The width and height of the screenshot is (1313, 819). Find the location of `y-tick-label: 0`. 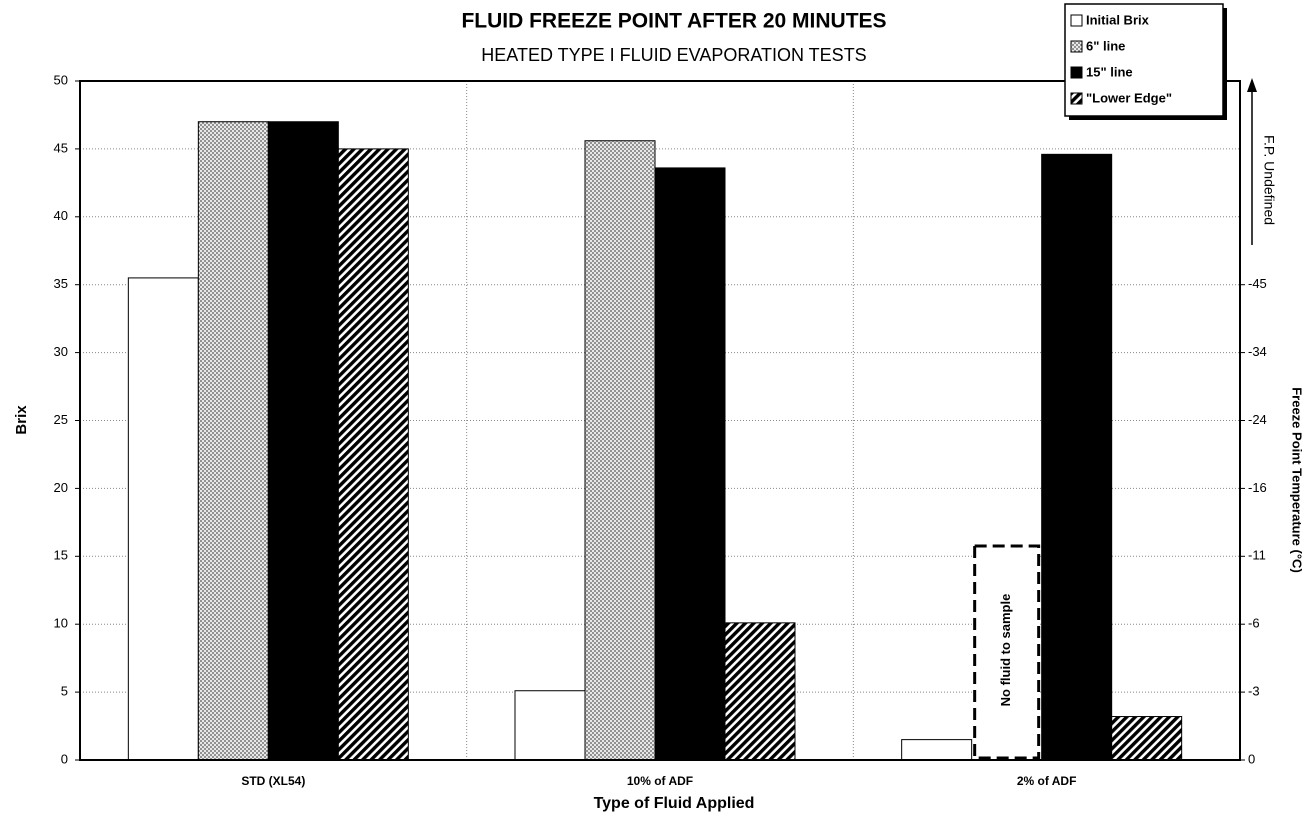

y-tick-label: 0 is located at coordinates (64, 758).